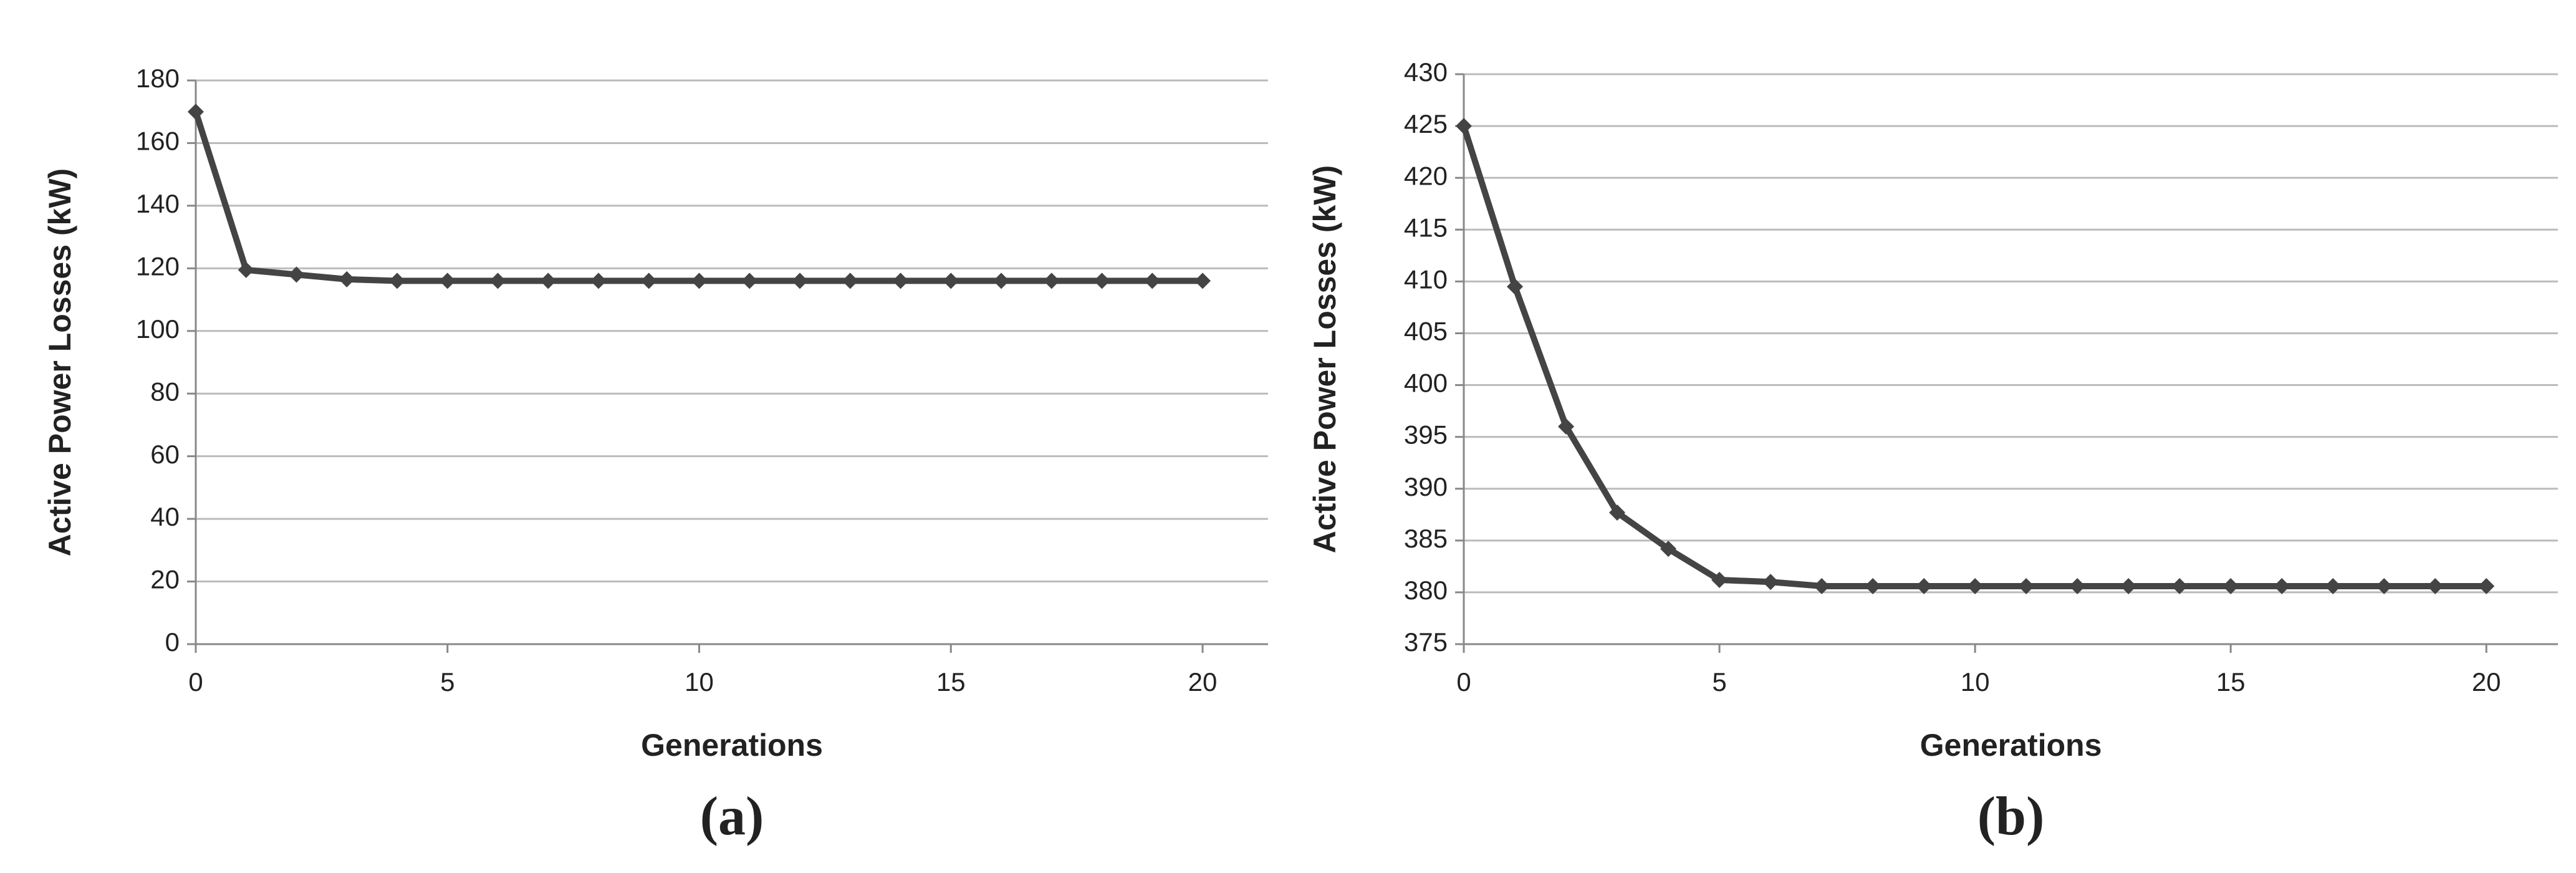 The height and width of the screenshot is (873, 2576). What do you see at coordinates (1426, 227) in the screenshot?
I see `y-tick-label: 415` at bounding box center [1426, 227].